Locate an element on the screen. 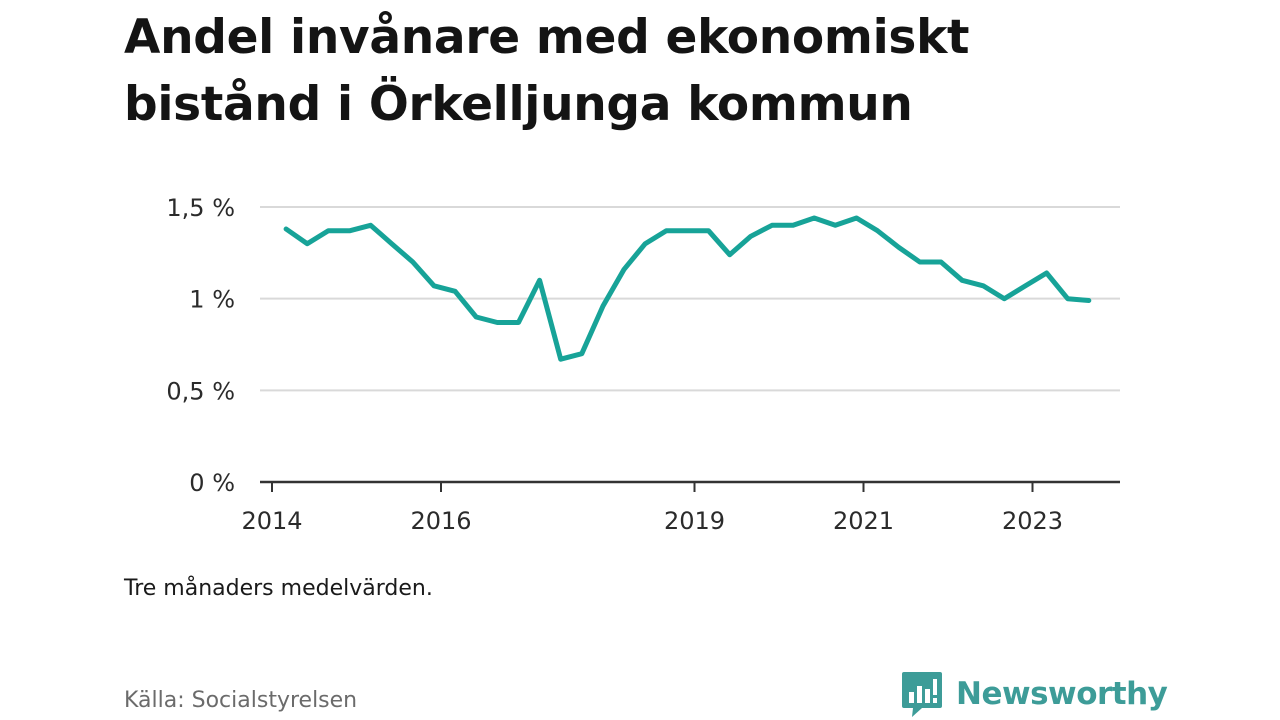 The image size is (1280, 720). series-line is located at coordinates (687, 288).